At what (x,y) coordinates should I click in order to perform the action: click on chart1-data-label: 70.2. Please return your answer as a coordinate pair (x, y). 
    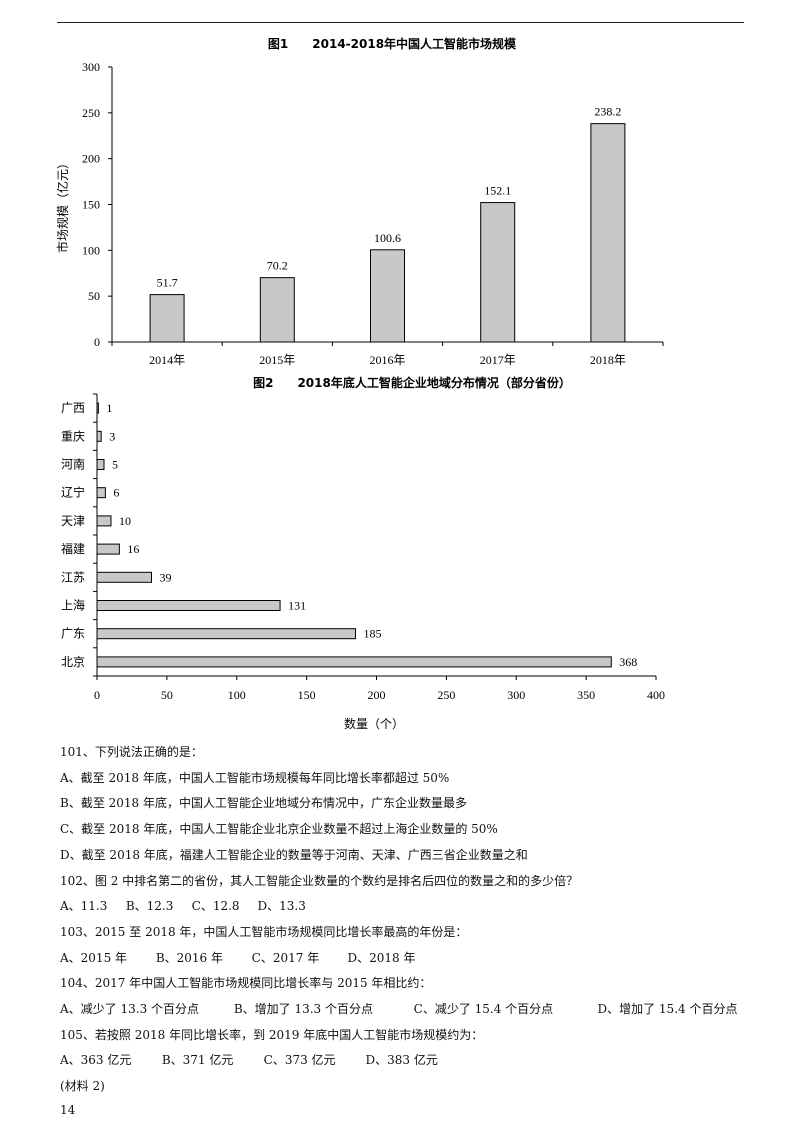
    Looking at the image, I should click on (277, 266).